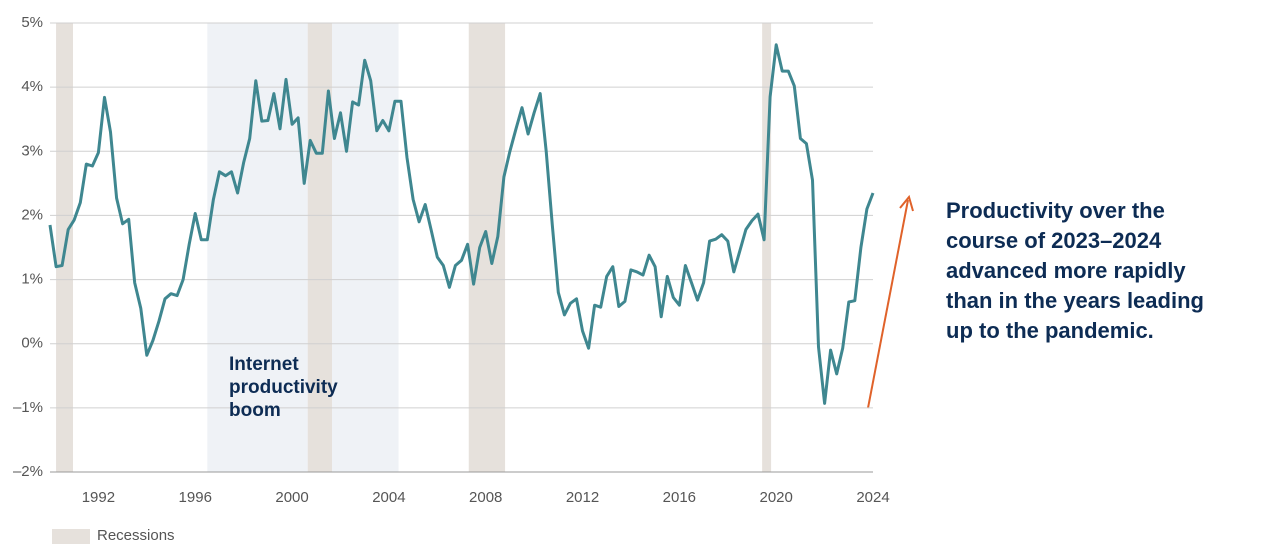 Image resolution: width=1279 pixels, height=544 pixels. What do you see at coordinates (303, 247) in the screenshot?
I see `highlight-band` at bounding box center [303, 247].